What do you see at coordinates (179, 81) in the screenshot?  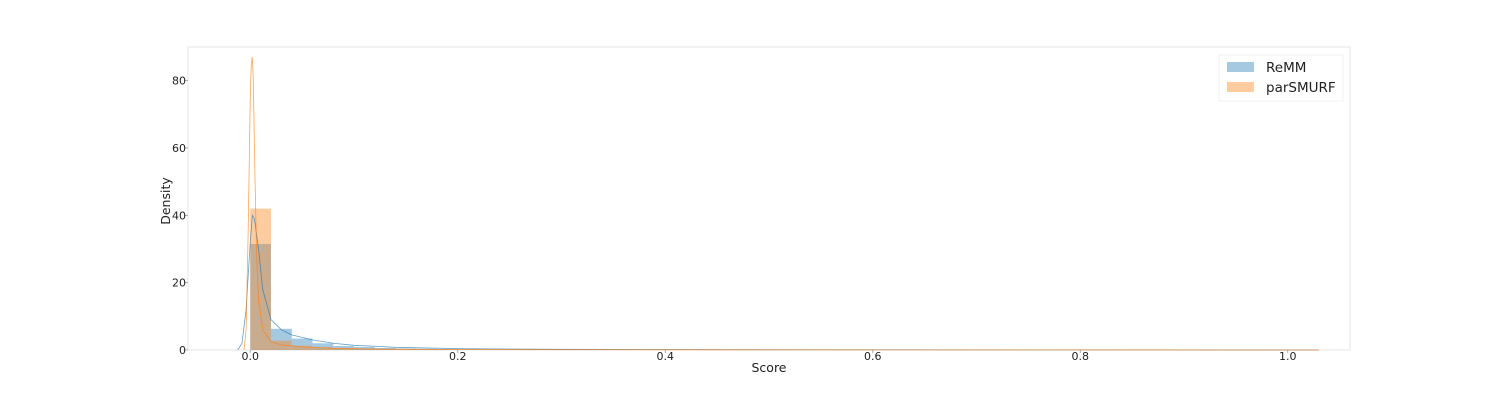 I see `y-tick-label-4: 80` at bounding box center [179, 81].